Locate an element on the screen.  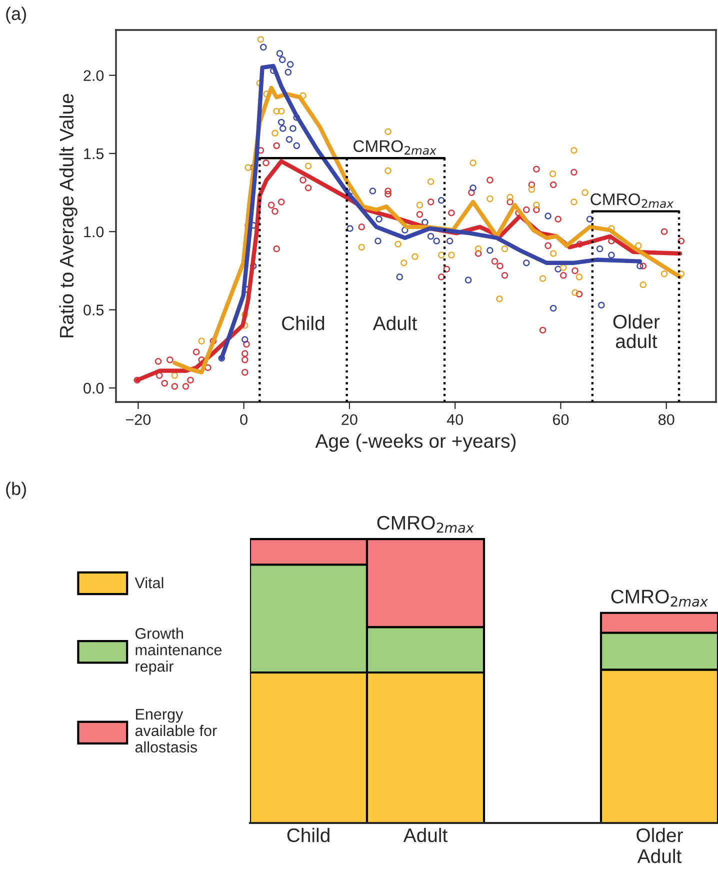
y-tick-label: 0.5 is located at coordinates (94, 310).